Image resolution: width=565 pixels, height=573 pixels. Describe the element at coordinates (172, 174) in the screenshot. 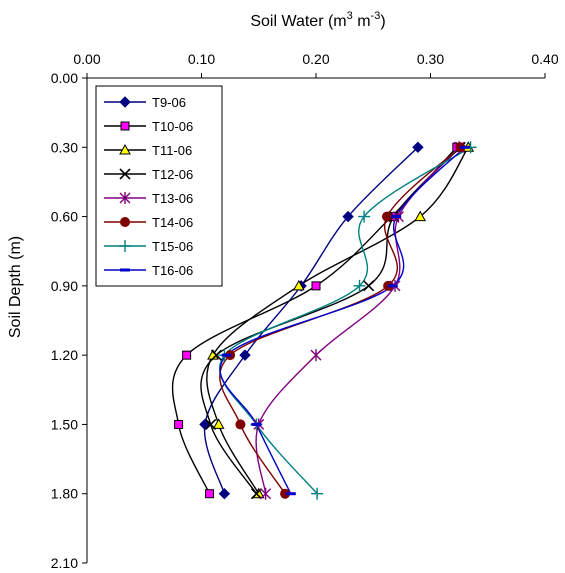

I see `legend-label: T12-06` at that location.